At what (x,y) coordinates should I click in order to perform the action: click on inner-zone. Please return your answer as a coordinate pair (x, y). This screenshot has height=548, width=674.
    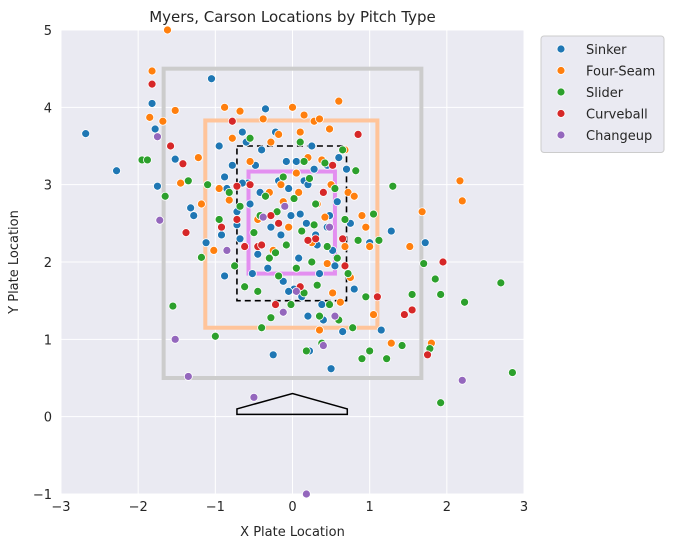
    Looking at the image, I should click on (291, 222).